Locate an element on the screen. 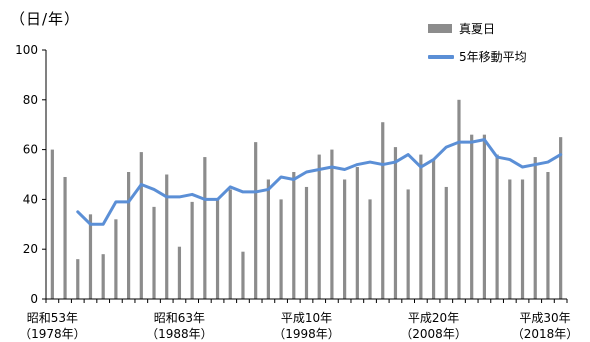  bar-2013 is located at coordinates (497, 226).